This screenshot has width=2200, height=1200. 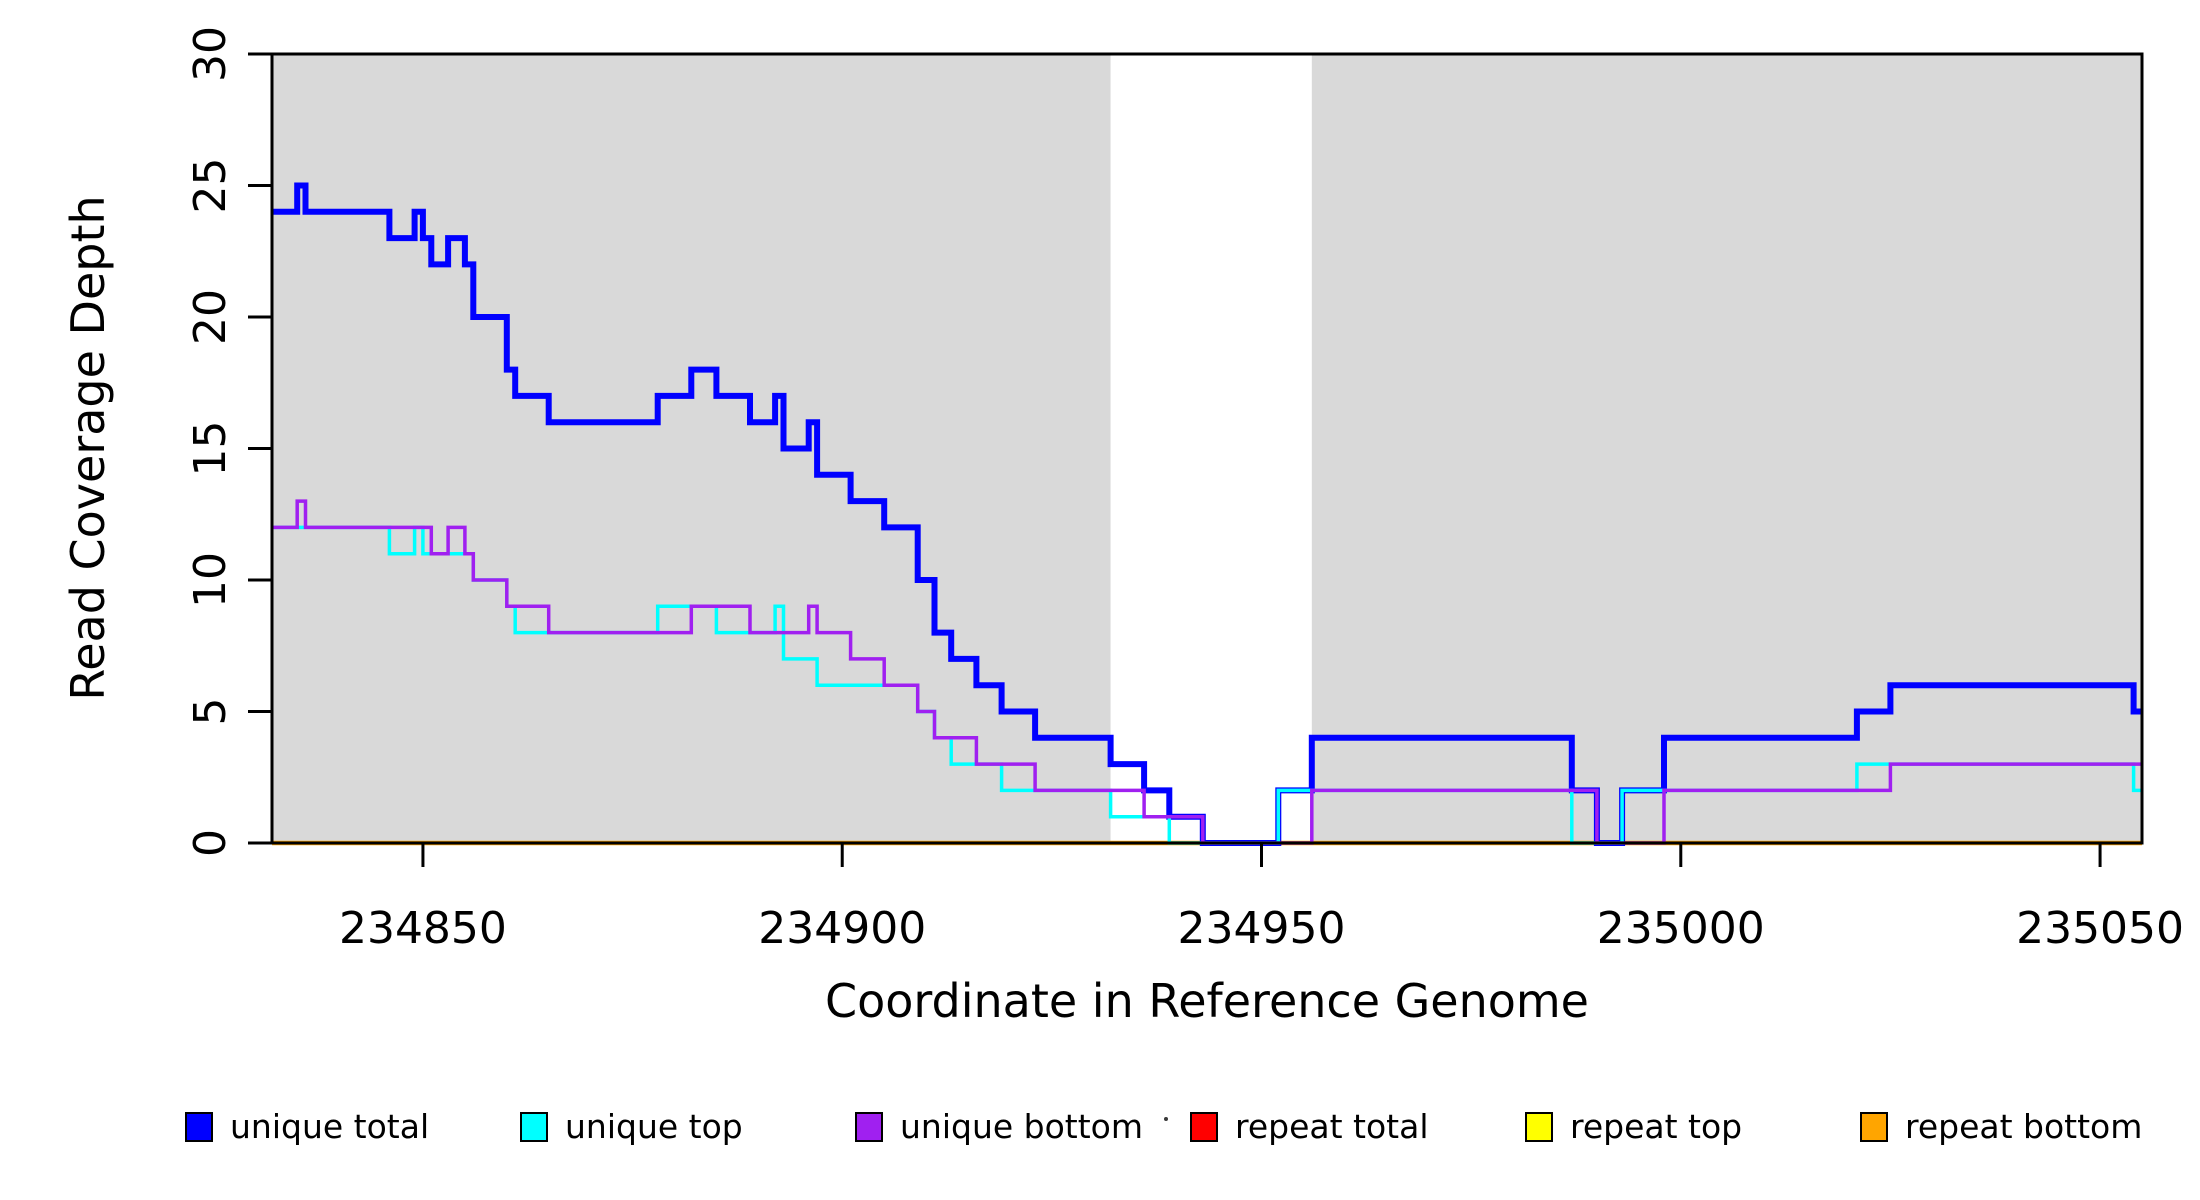 What do you see at coordinates (423, 928) in the screenshot?
I see `x-tick-label: 234850` at bounding box center [423, 928].